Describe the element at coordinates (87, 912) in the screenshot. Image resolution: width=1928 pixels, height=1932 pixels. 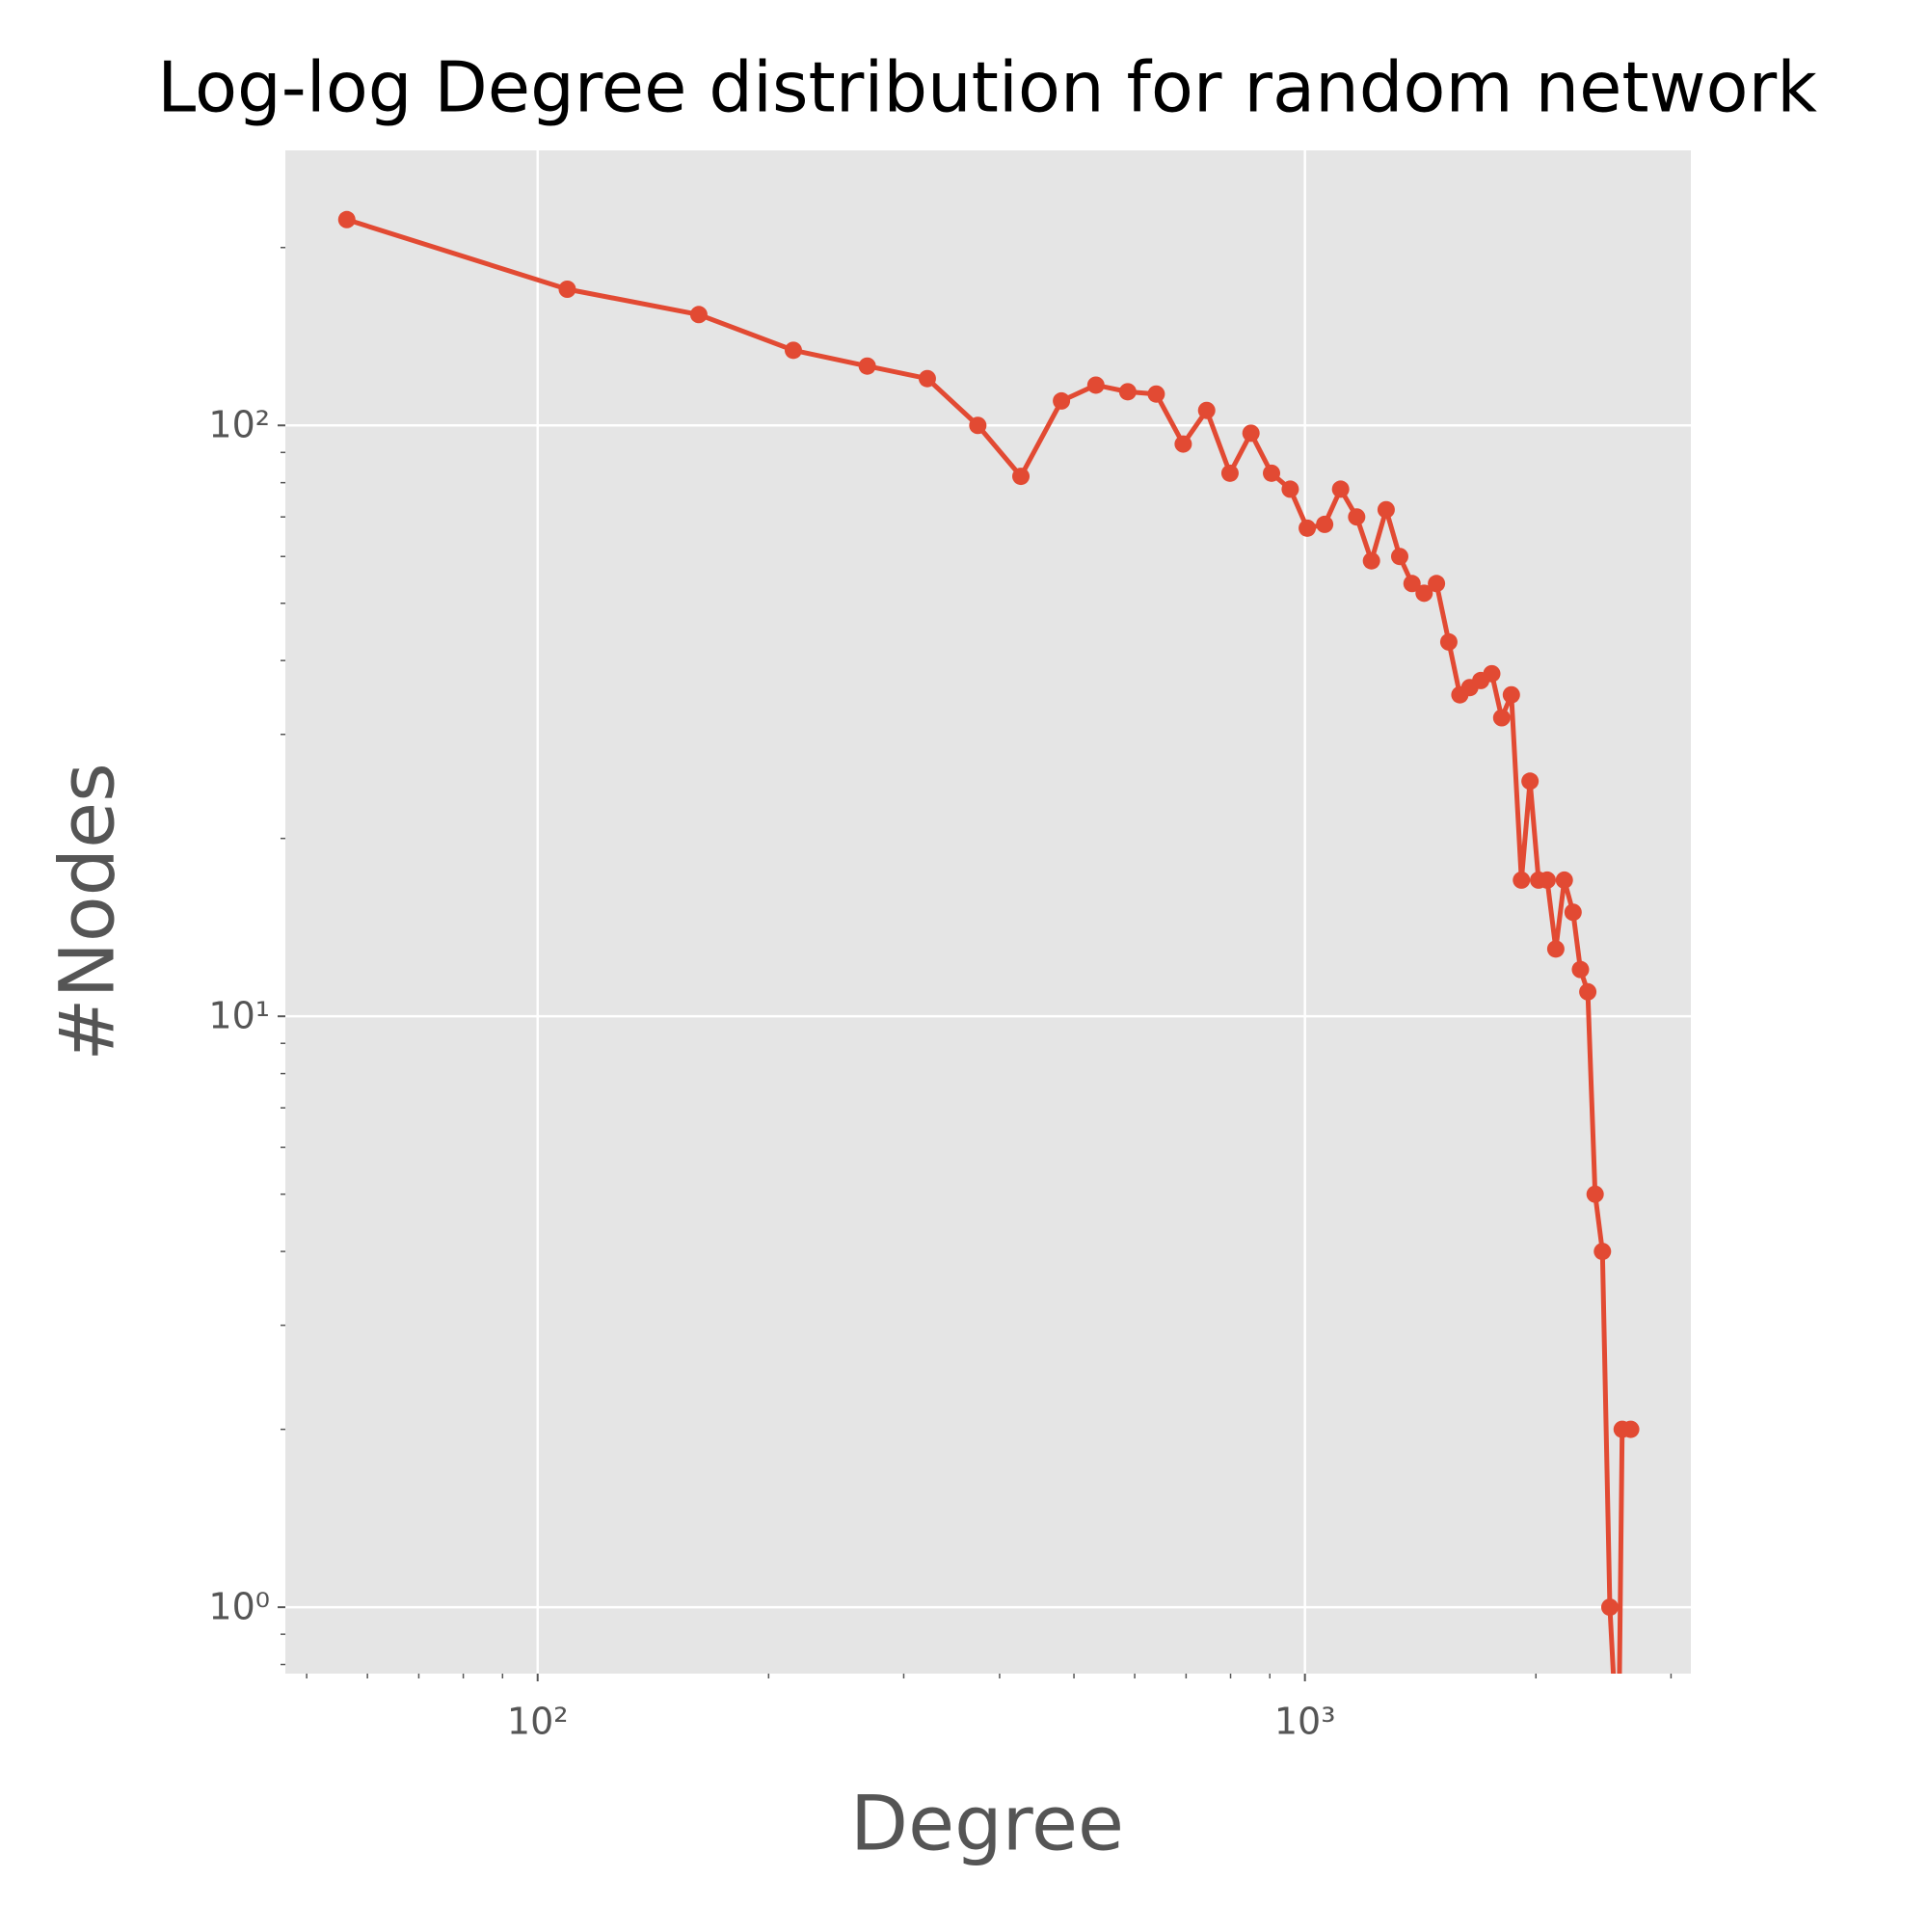
I see `y-axis-label: #Nodes` at that location.